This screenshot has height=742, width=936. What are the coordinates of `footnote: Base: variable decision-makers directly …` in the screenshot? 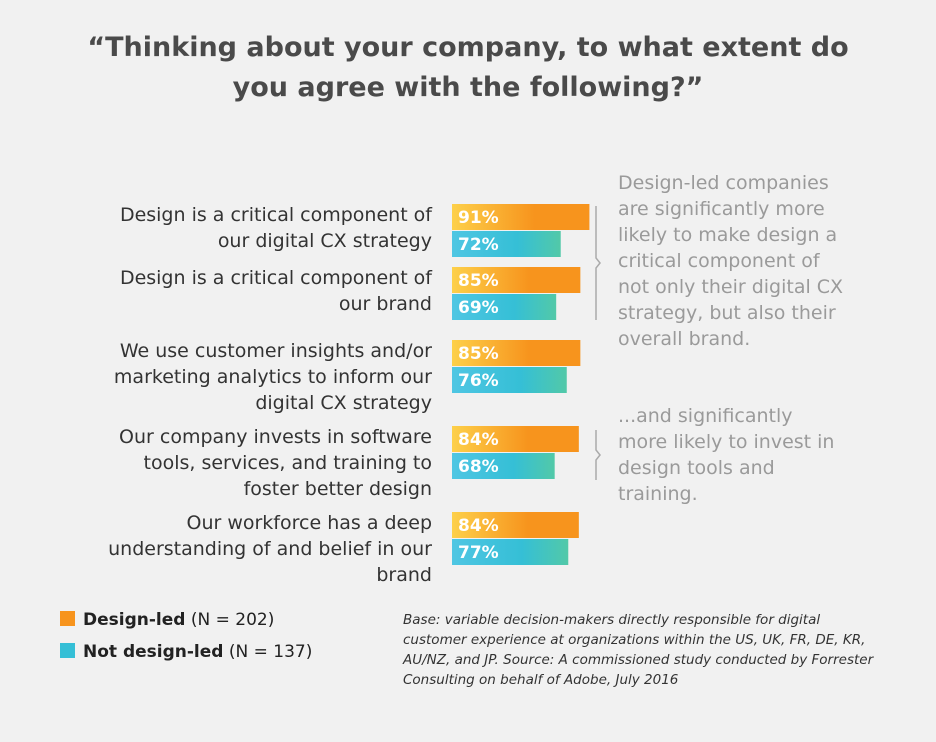 It's located at (638, 650).